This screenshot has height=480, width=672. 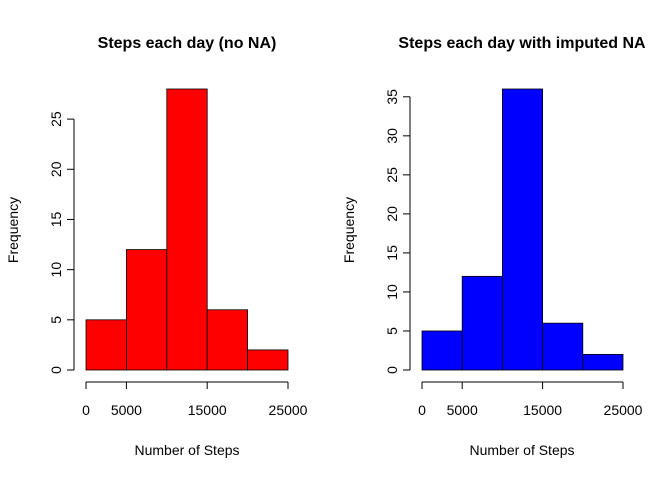 I want to click on y-axis: 0 5 10 15 20 25, so click(x=61, y=242).